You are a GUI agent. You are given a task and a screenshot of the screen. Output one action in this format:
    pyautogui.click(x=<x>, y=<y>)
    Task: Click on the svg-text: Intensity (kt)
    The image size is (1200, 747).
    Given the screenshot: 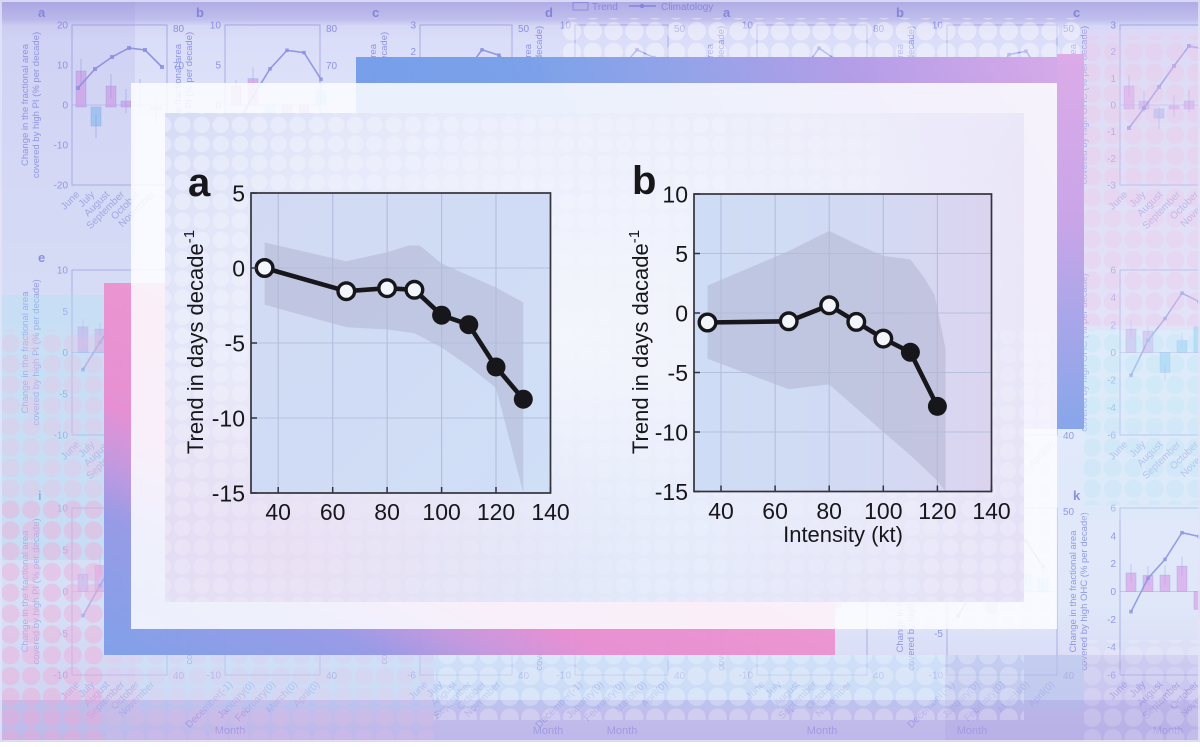 What is the action you would take?
    pyautogui.click(x=843, y=534)
    